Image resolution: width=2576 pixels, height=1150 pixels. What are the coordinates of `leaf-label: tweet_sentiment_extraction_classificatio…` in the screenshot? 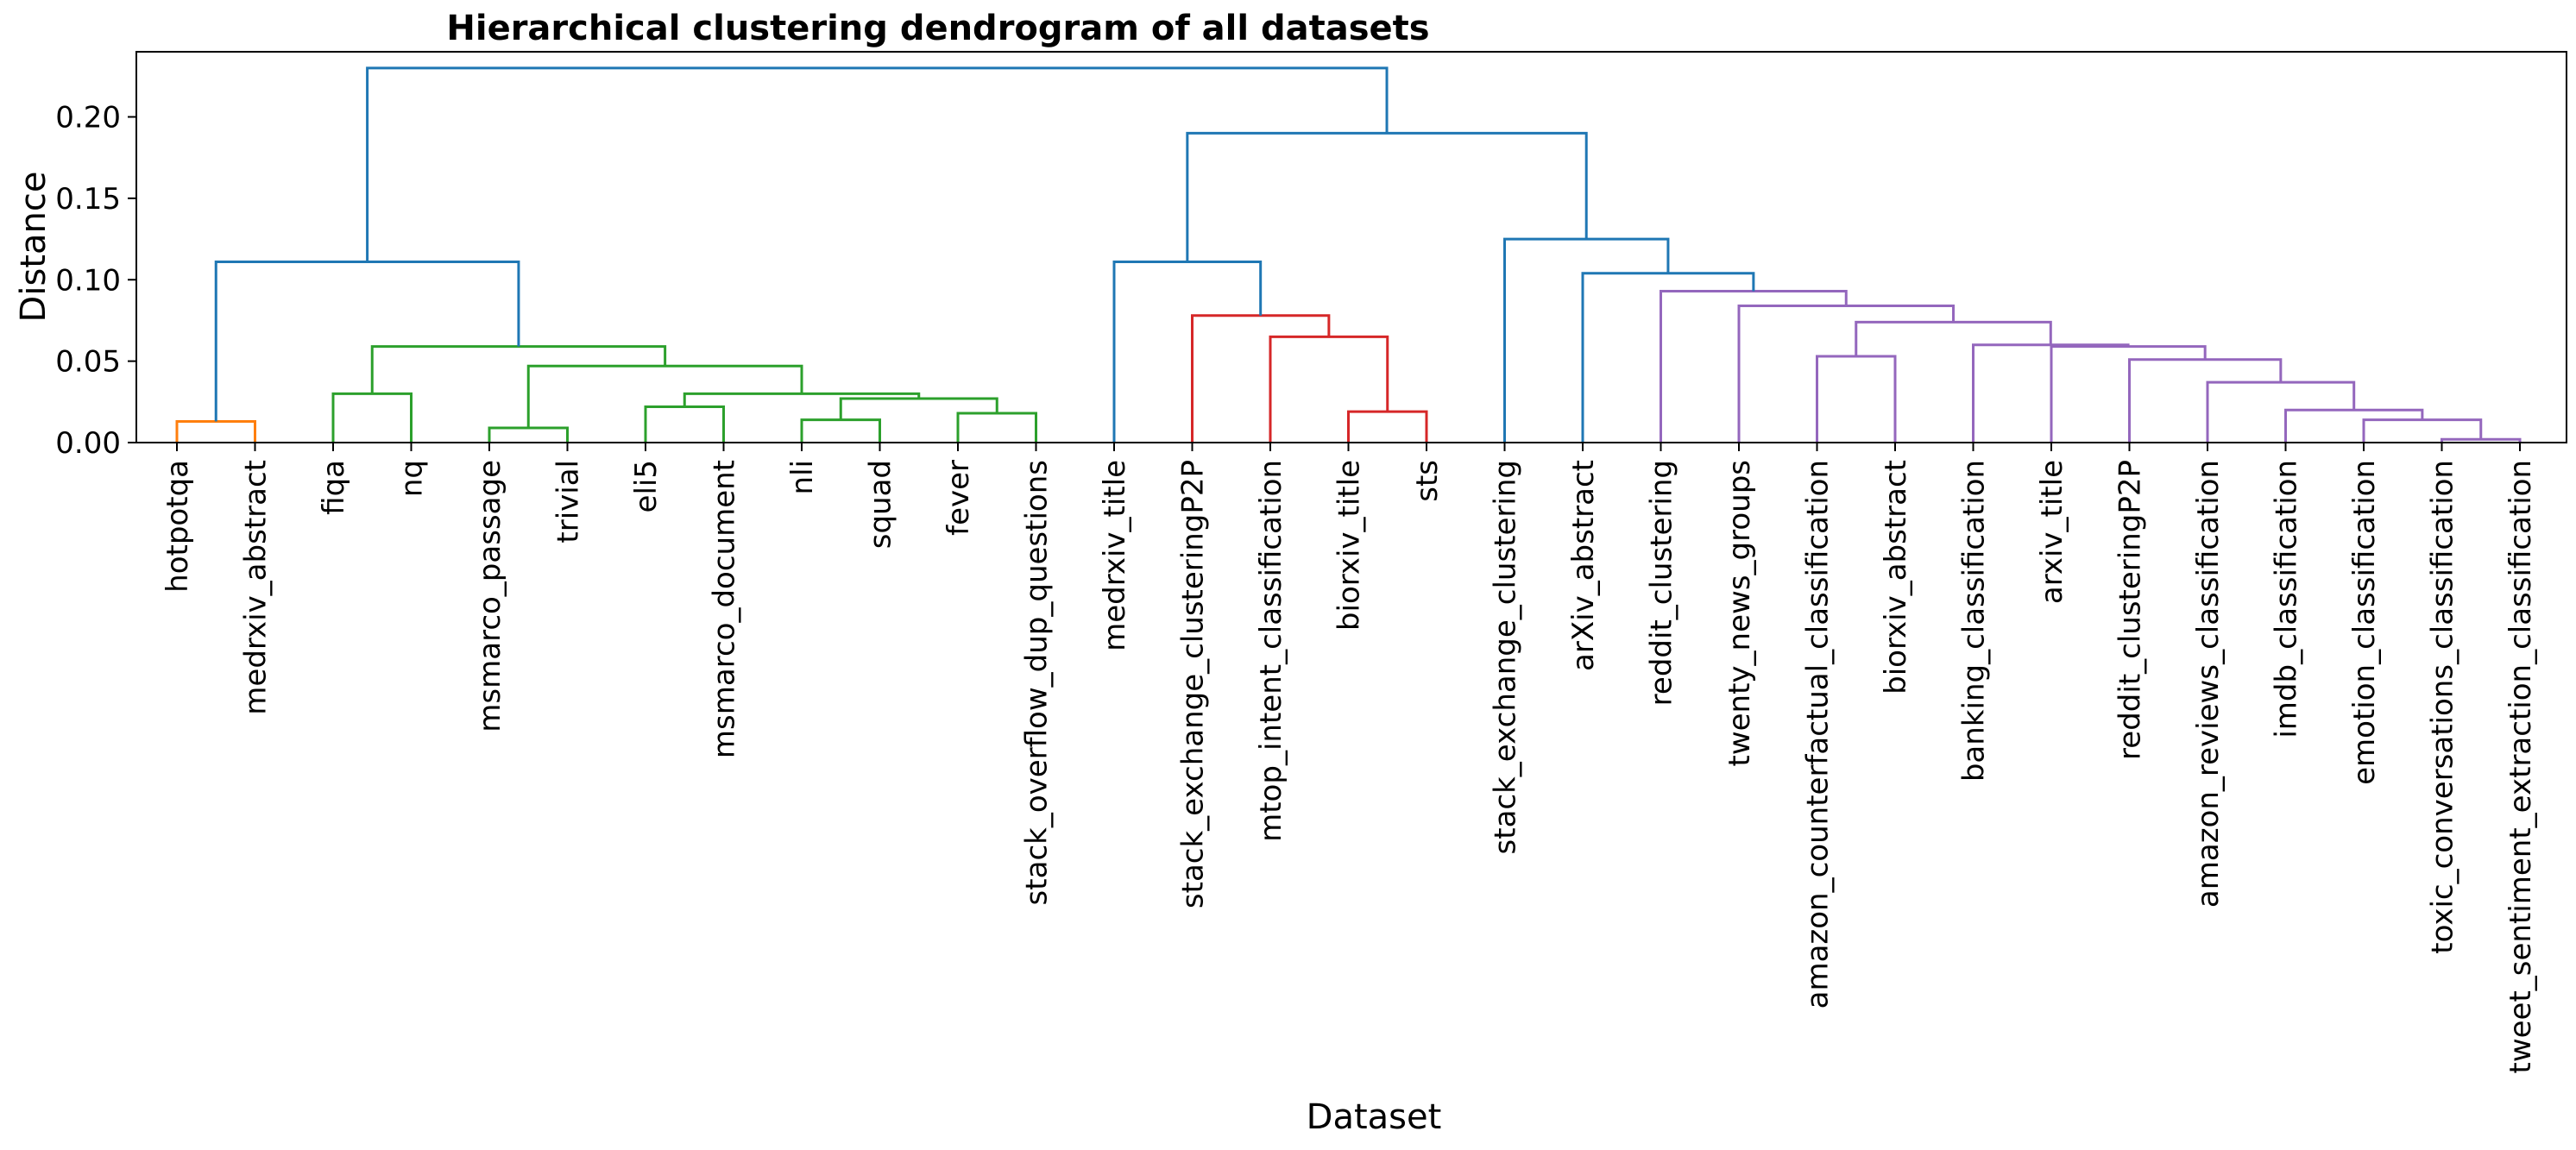 It's located at (2521, 767).